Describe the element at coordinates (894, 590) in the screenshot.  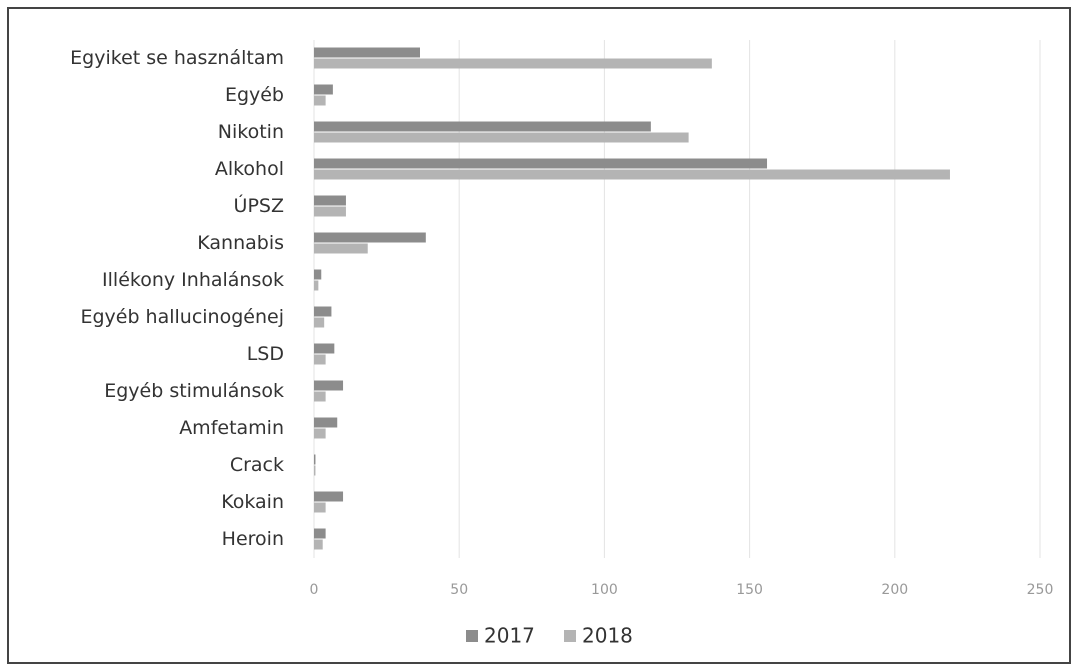
I see `x-tick-label: 200` at that location.